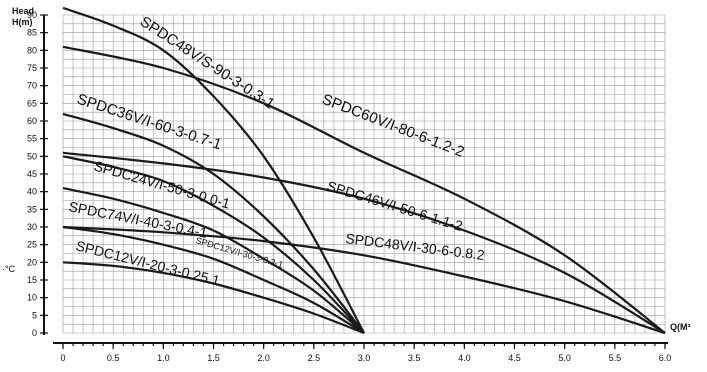 The image size is (707, 372). I want to click on x-tick-label: 0, so click(62, 358).